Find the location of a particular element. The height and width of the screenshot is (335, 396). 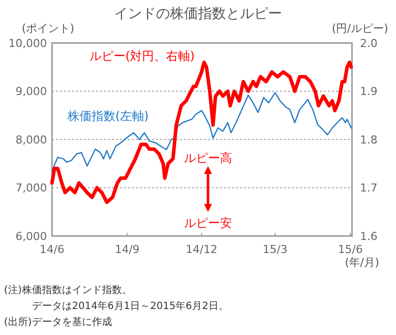

y2-tick-label: 2.0 is located at coordinates (369, 43).